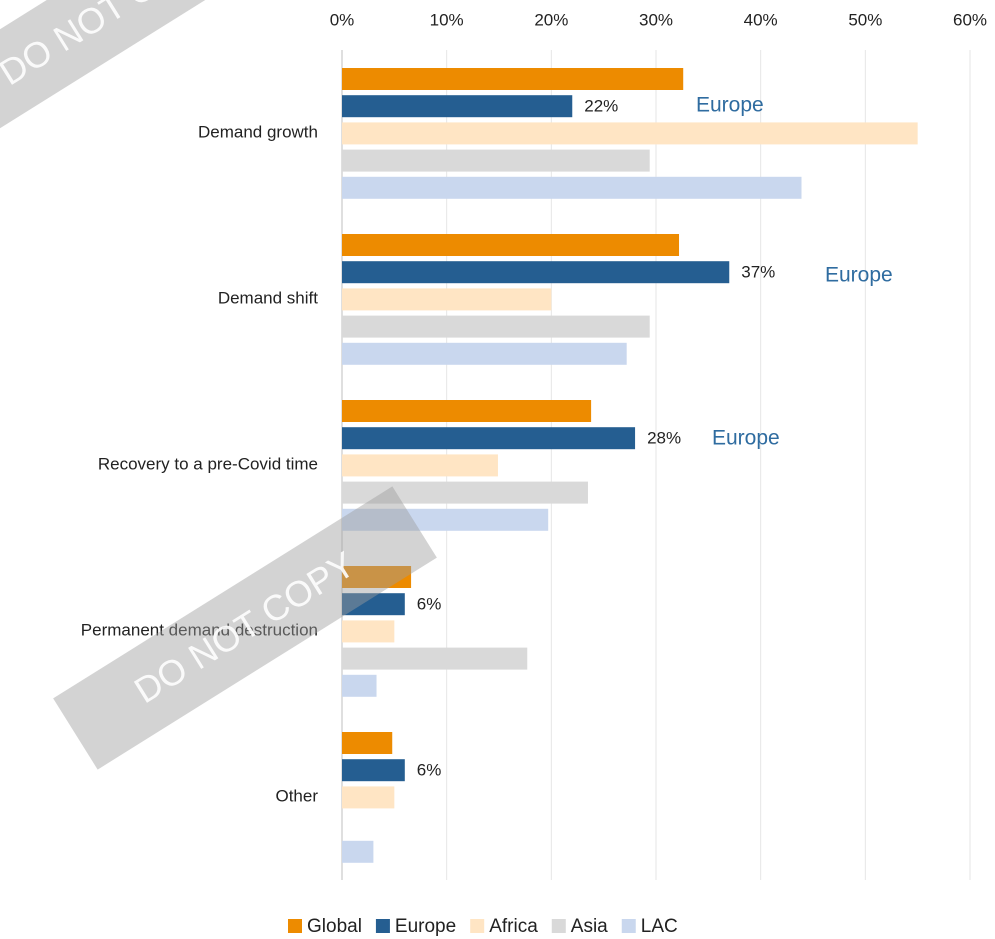 The width and height of the screenshot is (995, 939). What do you see at coordinates (447, 19) in the screenshot?
I see `x-tick-label: 10%` at bounding box center [447, 19].